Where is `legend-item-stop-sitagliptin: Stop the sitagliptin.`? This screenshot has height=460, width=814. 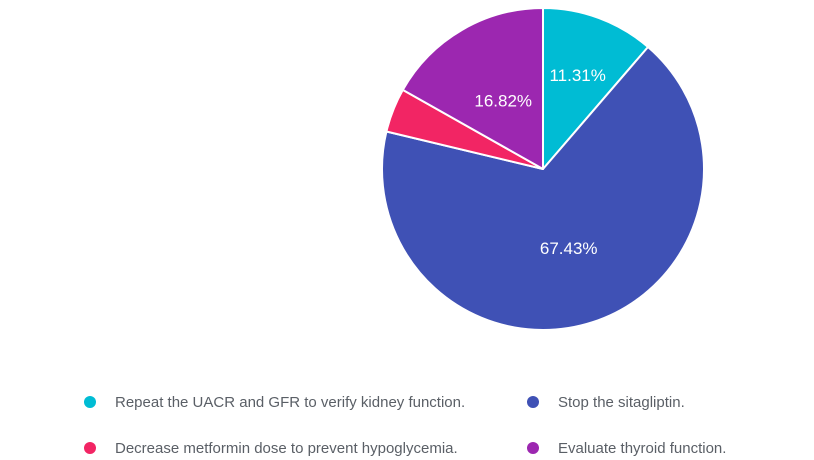
legend-item-stop-sitagliptin: Stop the sitagliptin. is located at coordinates (606, 402).